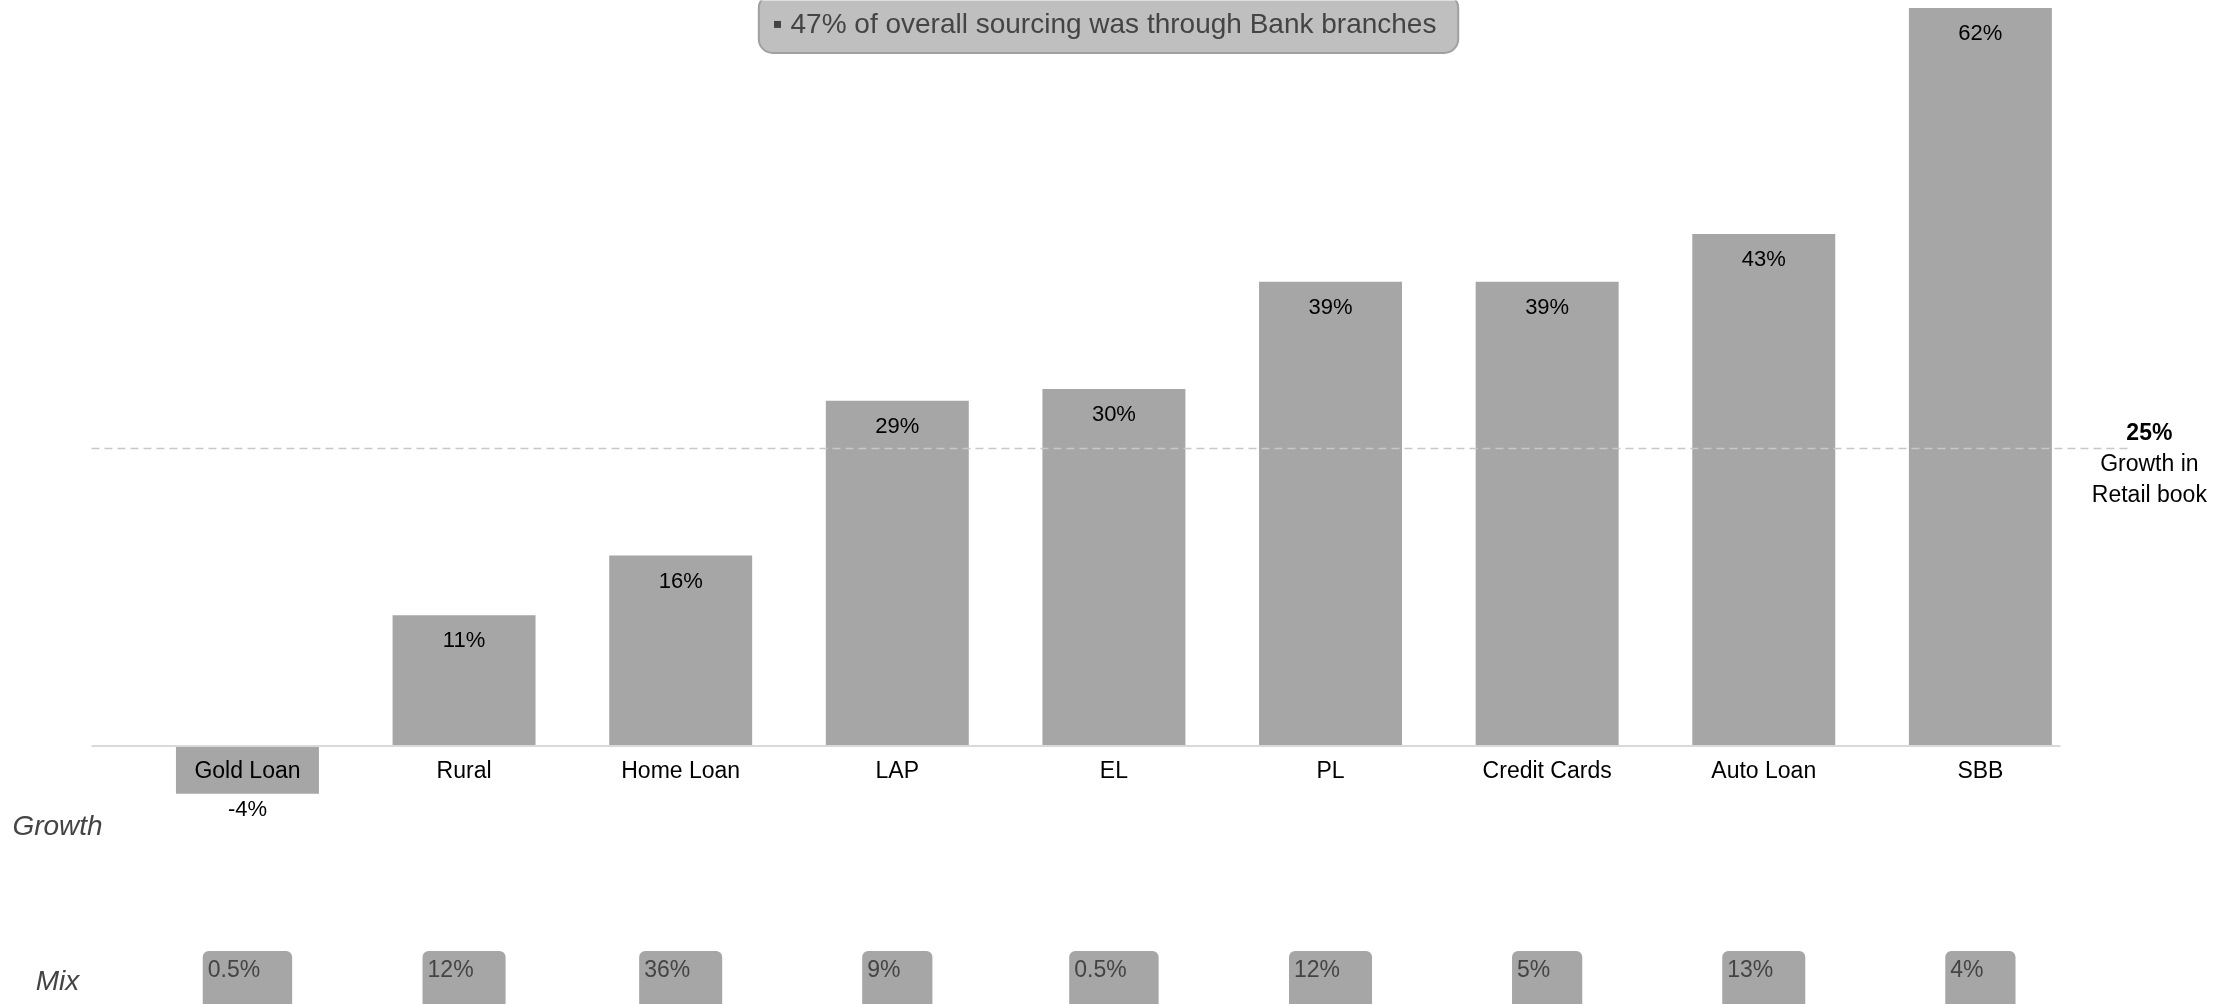 The image size is (2229, 1004). I want to click on text: Mix, so click(58, 980).